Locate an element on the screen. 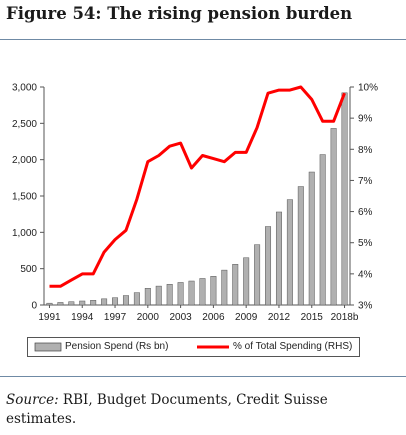 The image size is (406, 435). right-tick-label: 3% is located at coordinates (365, 306).